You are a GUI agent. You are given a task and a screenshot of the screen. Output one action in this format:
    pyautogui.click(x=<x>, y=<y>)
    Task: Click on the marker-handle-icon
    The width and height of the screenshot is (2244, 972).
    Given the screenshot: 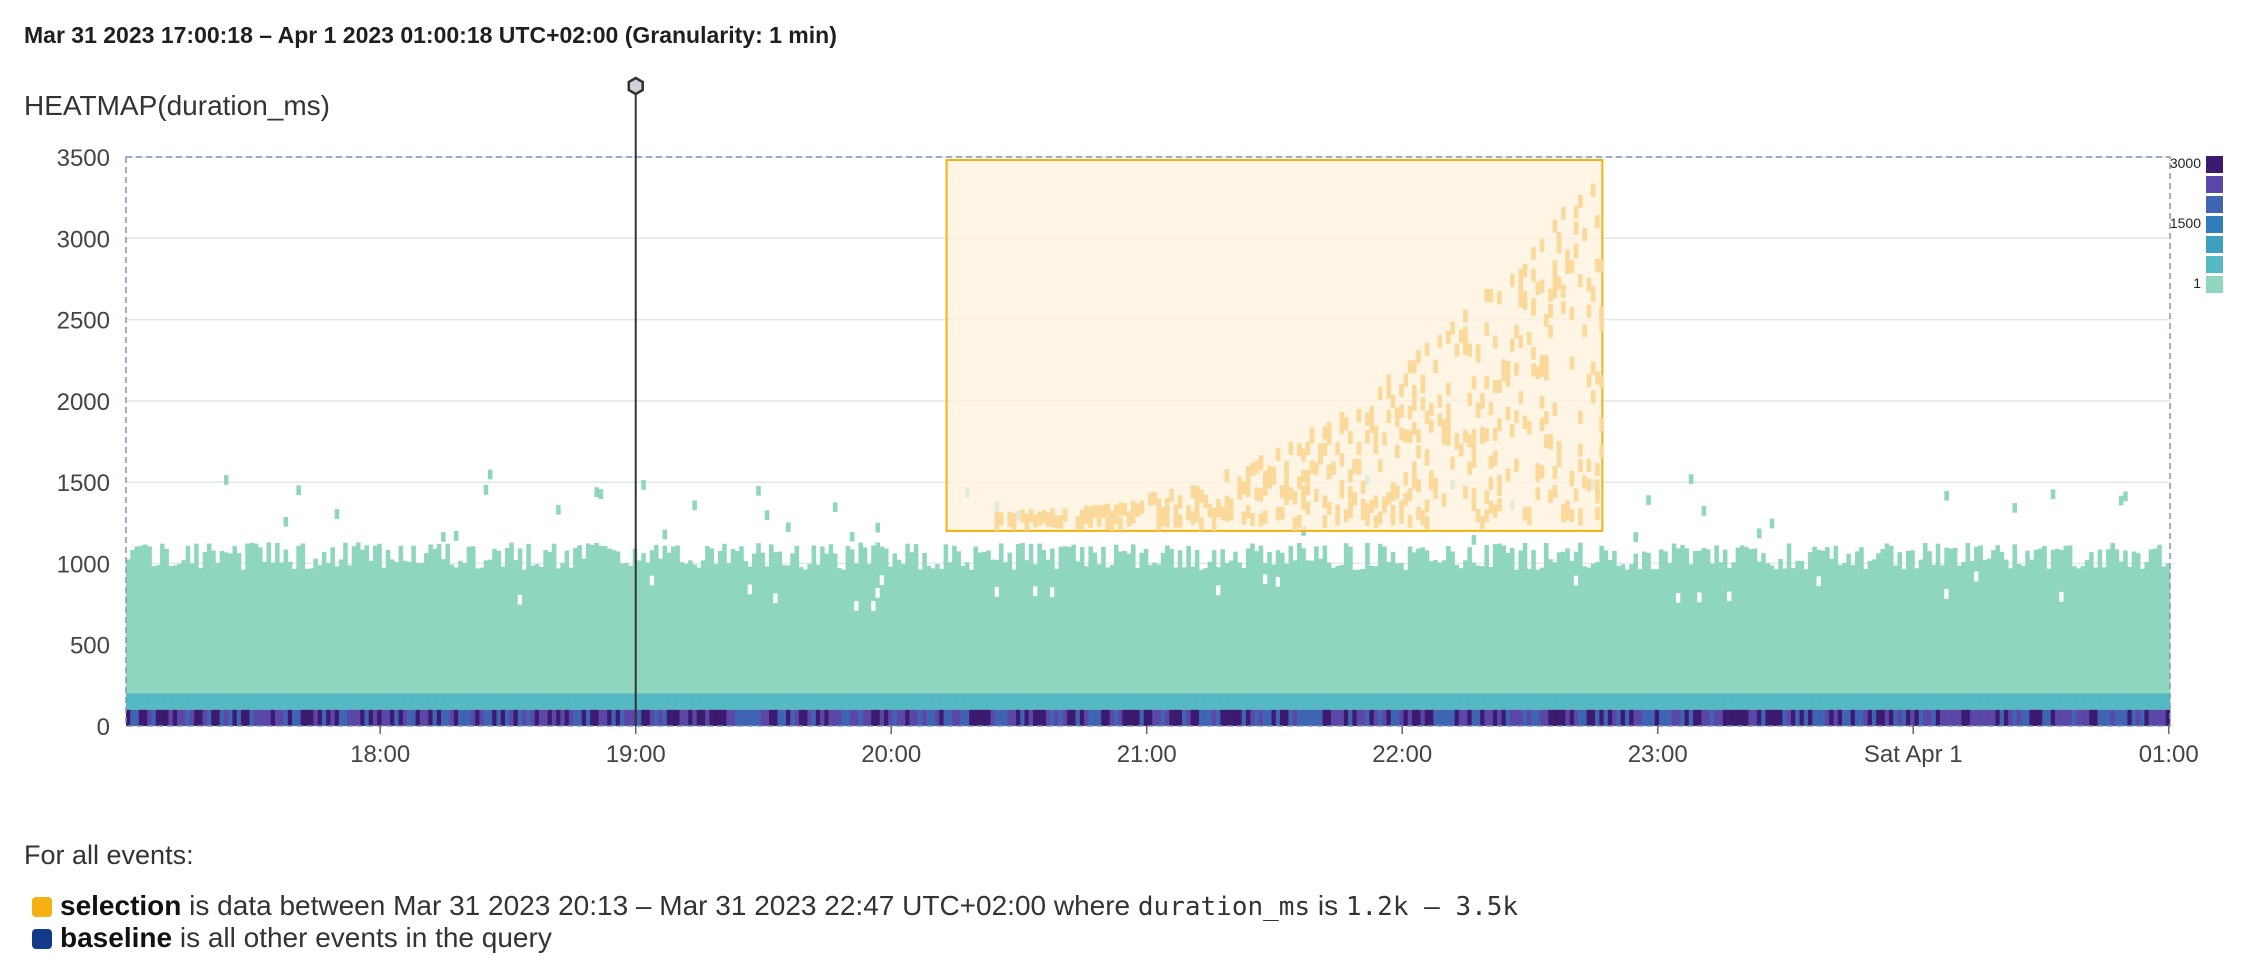 What is the action you would take?
    pyautogui.click(x=635, y=86)
    